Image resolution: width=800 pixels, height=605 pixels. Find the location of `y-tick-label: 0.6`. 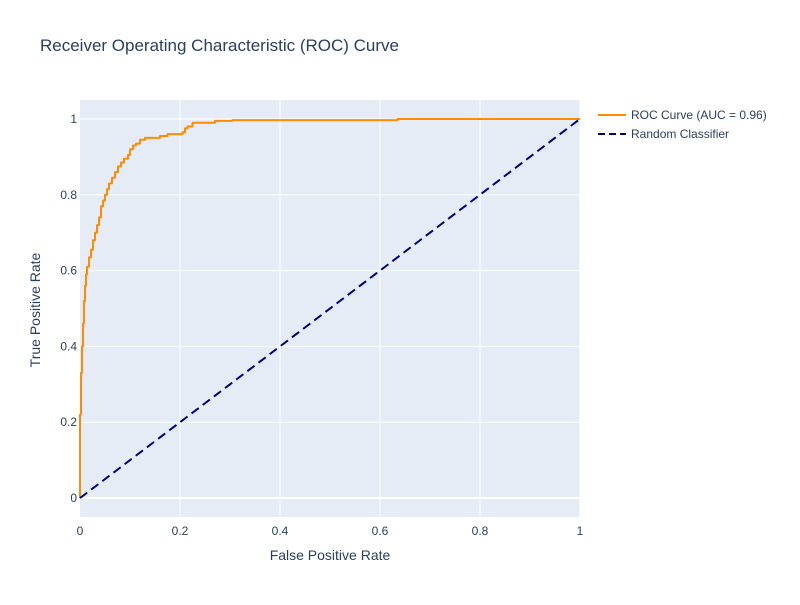

y-tick-label: 0.6 is located at coordinates (68, 271).